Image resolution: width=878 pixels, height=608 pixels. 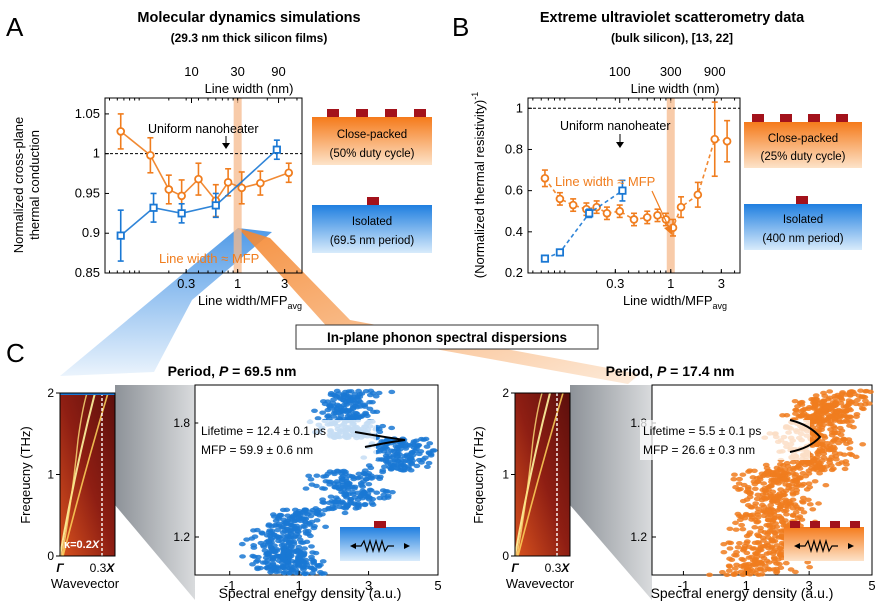 I want to click on panel-a-ytick-label: 0.9, so click(x=91, y=232).